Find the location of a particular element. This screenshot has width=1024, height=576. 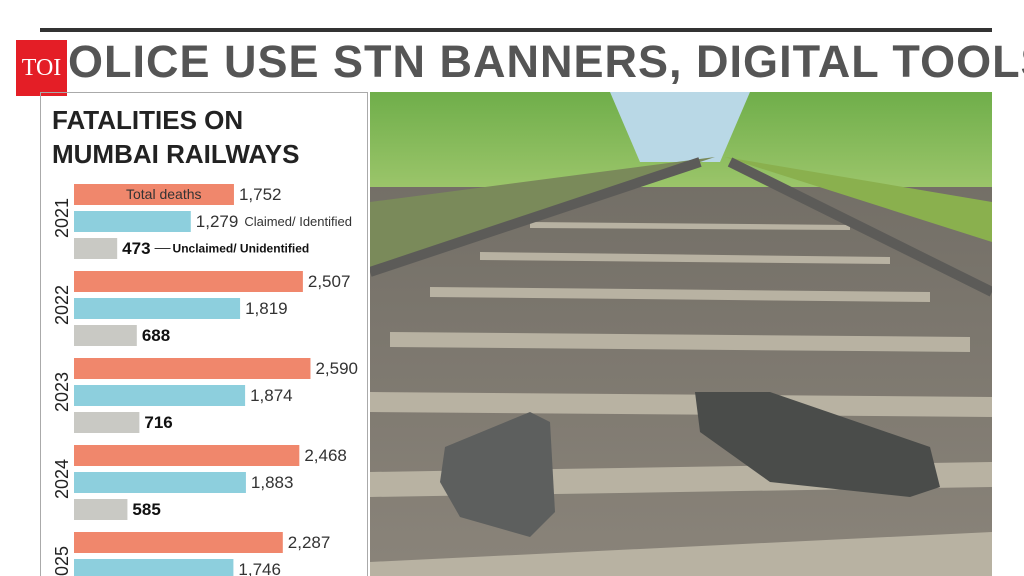

value-label: 1,279 is located at coordinates (217, 221).